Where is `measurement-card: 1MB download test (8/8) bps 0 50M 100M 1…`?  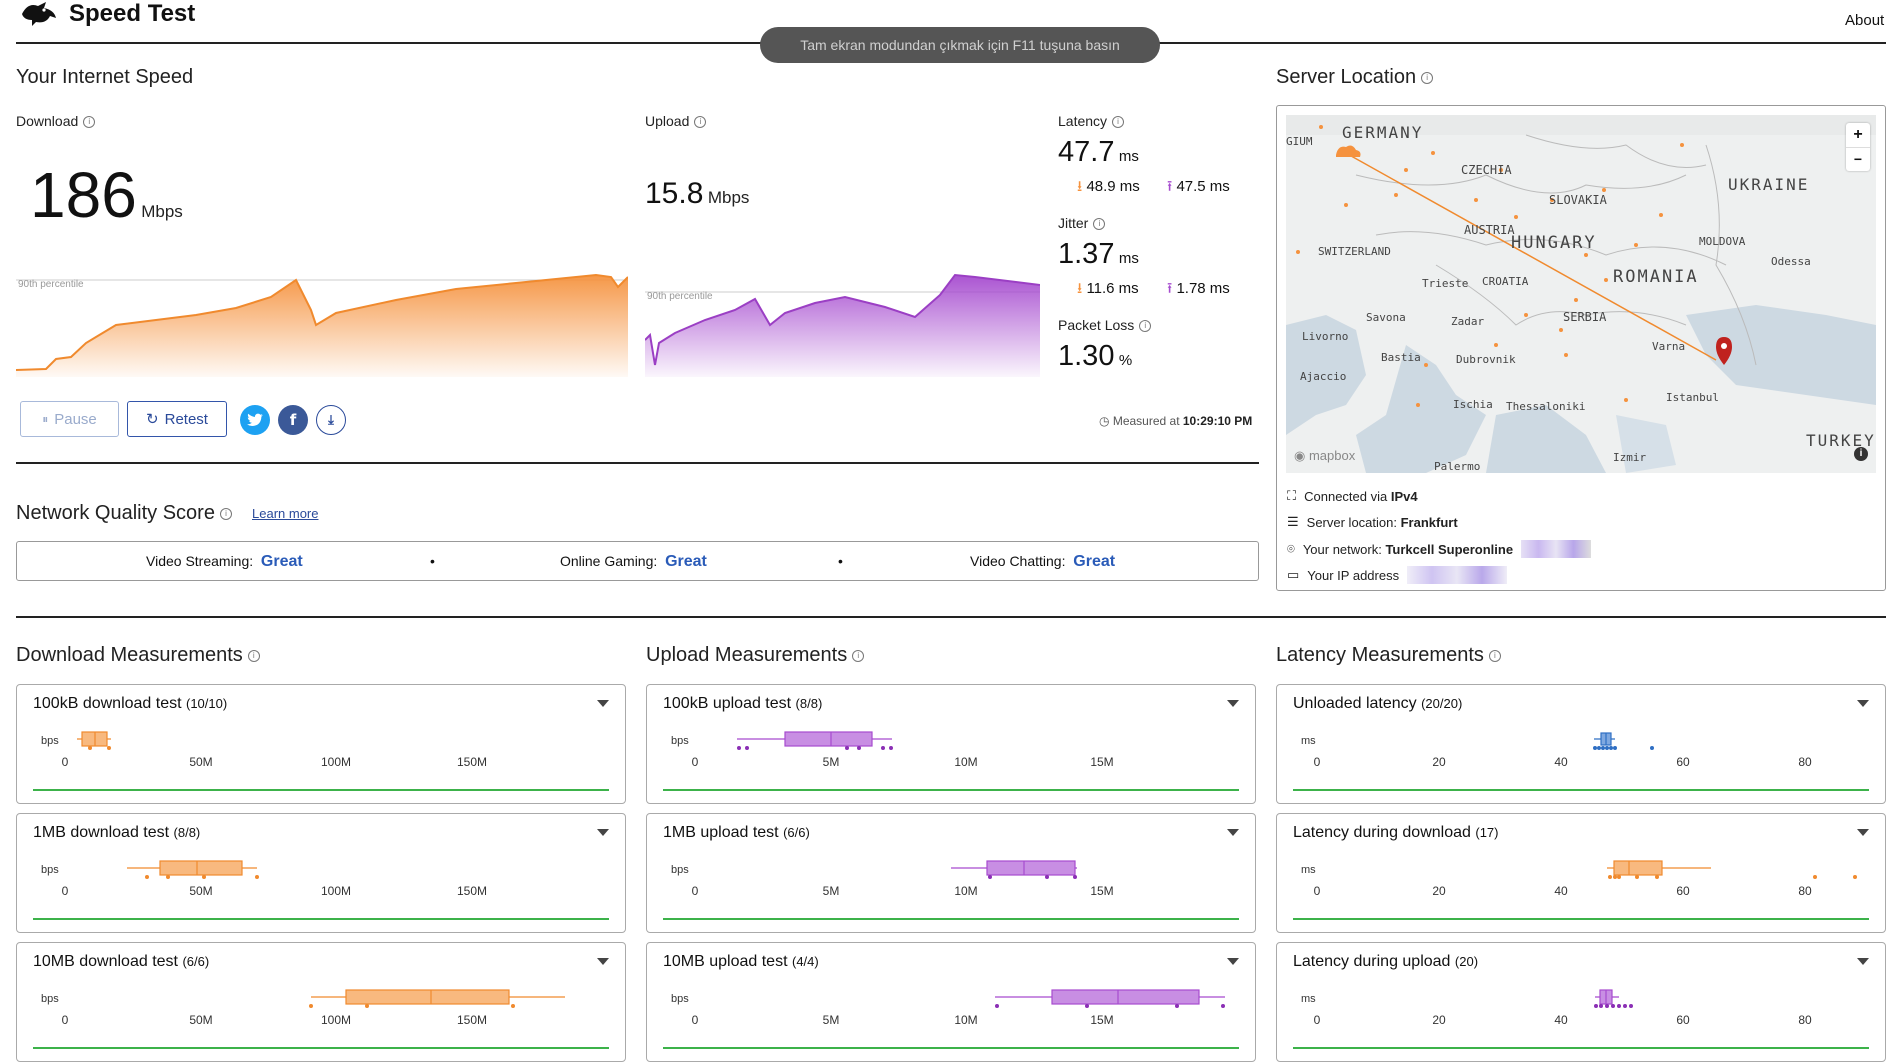 measurement-card: 1MB download test (8/8) bps 0 50M 100M 1… is located at coordinates (321, 873).